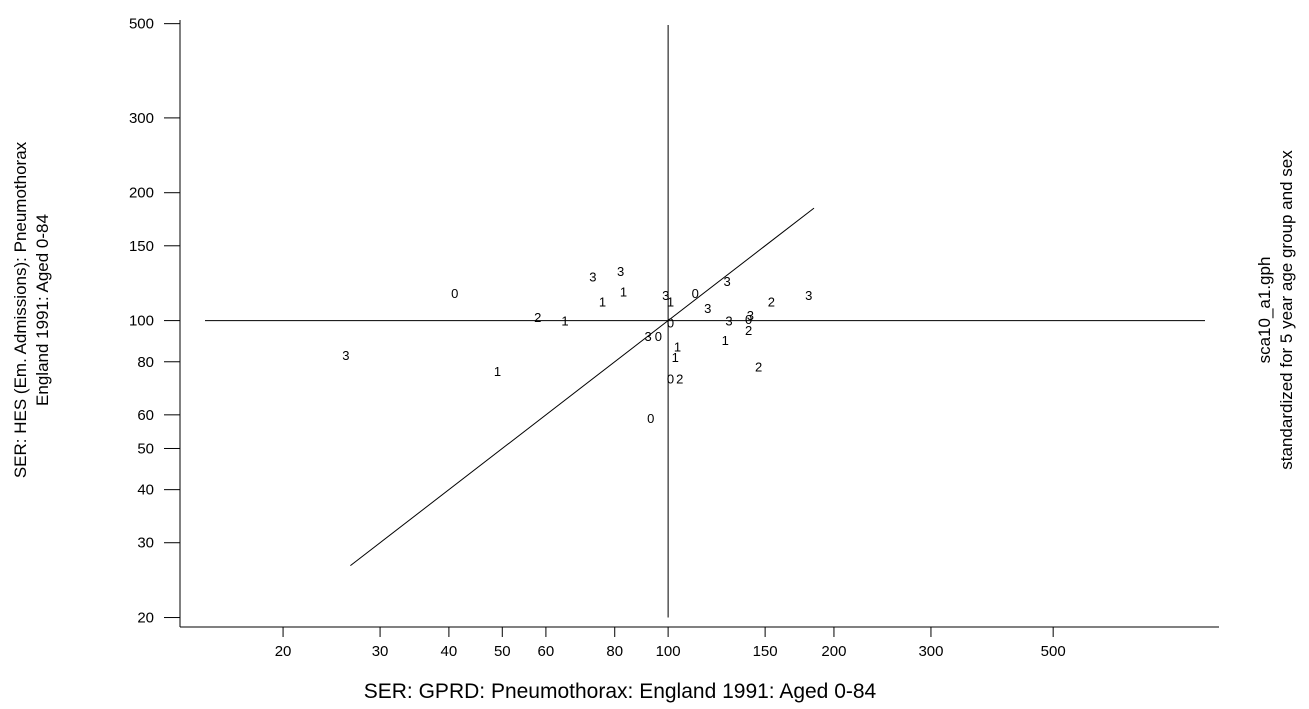  Describe the element at coordinates (141, 193) in the screenshot. I see `y-tick-label: 200` at that location.